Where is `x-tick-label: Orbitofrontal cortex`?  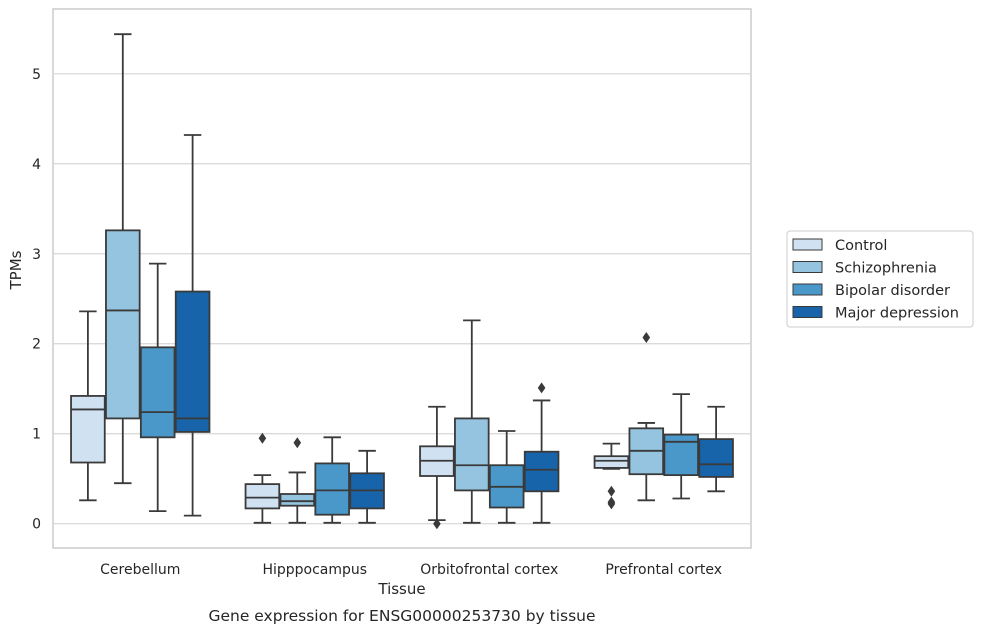 x-tick-label: Orbitofrontal cortex is located at coordinates (489, 570).